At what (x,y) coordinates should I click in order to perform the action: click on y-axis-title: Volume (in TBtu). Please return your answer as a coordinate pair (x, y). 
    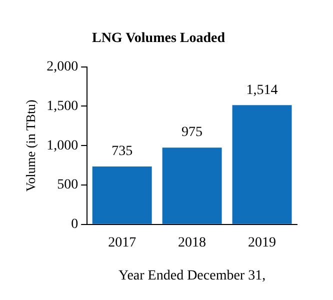
    Looking at the image, I should click on (30, 146).